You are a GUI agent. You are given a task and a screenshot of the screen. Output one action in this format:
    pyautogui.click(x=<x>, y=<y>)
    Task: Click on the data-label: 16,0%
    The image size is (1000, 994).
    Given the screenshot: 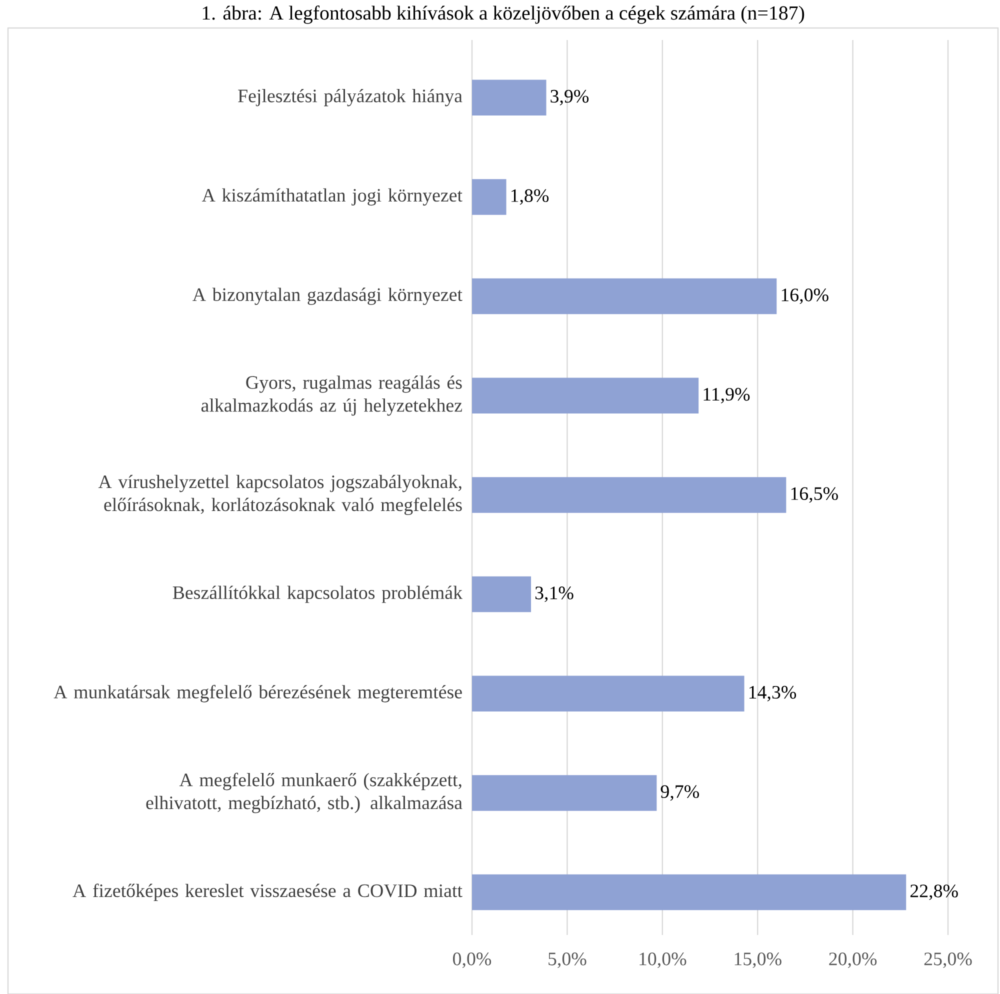 What is the action you would take?
    pyautogui.click(x=805, y=296)
    